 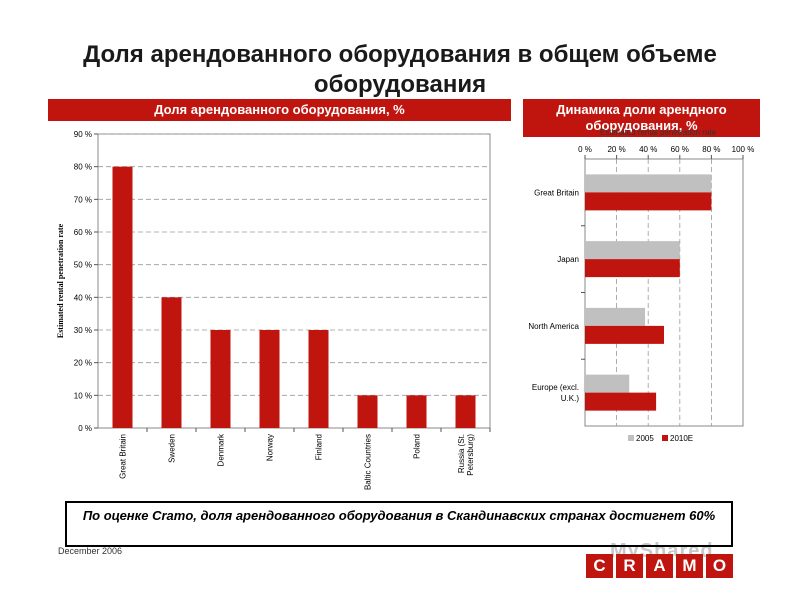 What do you see at coordinates (616, 149) in the screenshot?
I see `right-x-tick-label: 20 %` at bounding box center [616, 149].